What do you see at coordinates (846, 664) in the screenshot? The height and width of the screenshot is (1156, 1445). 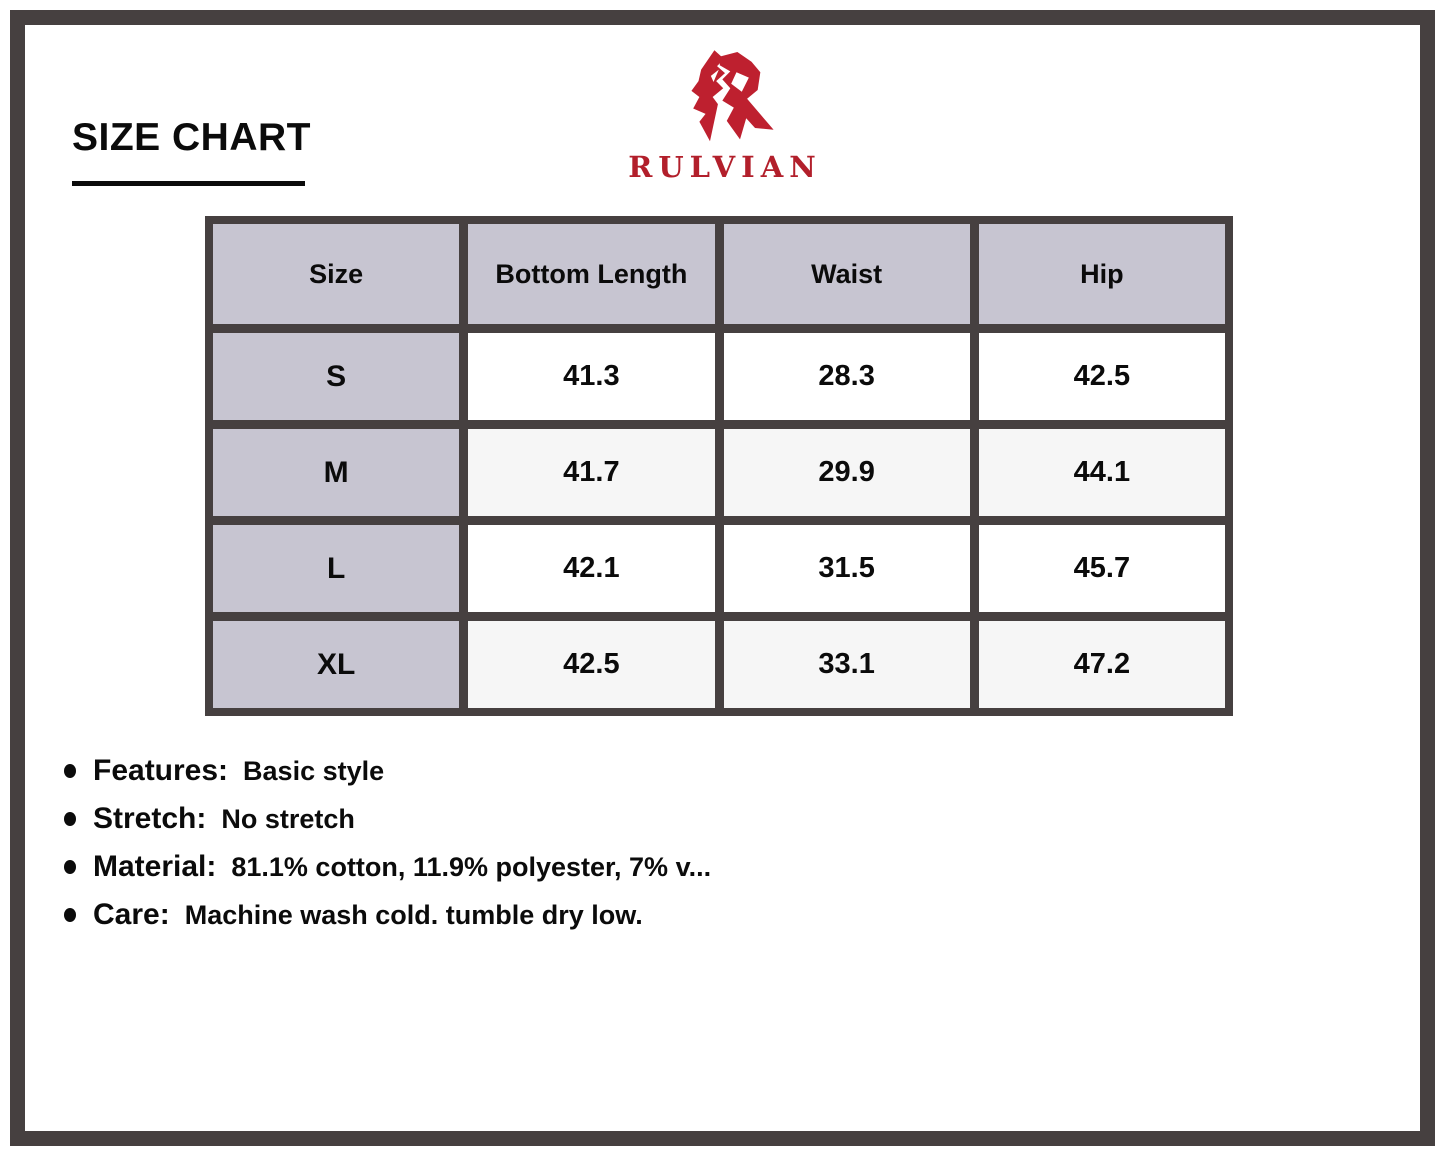 I see `cell-xl-waist: 33.1` at bounding box center [846, 664].